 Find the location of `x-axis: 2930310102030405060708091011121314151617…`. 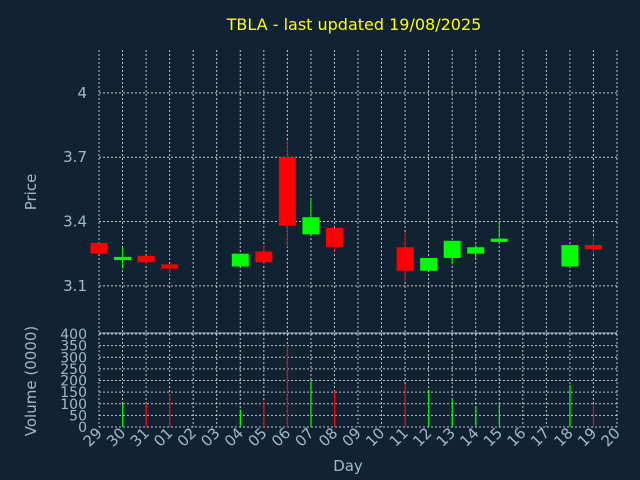

x-axis: 2930310102030405060708091011121314151617… is located at coordinates (352, 437).